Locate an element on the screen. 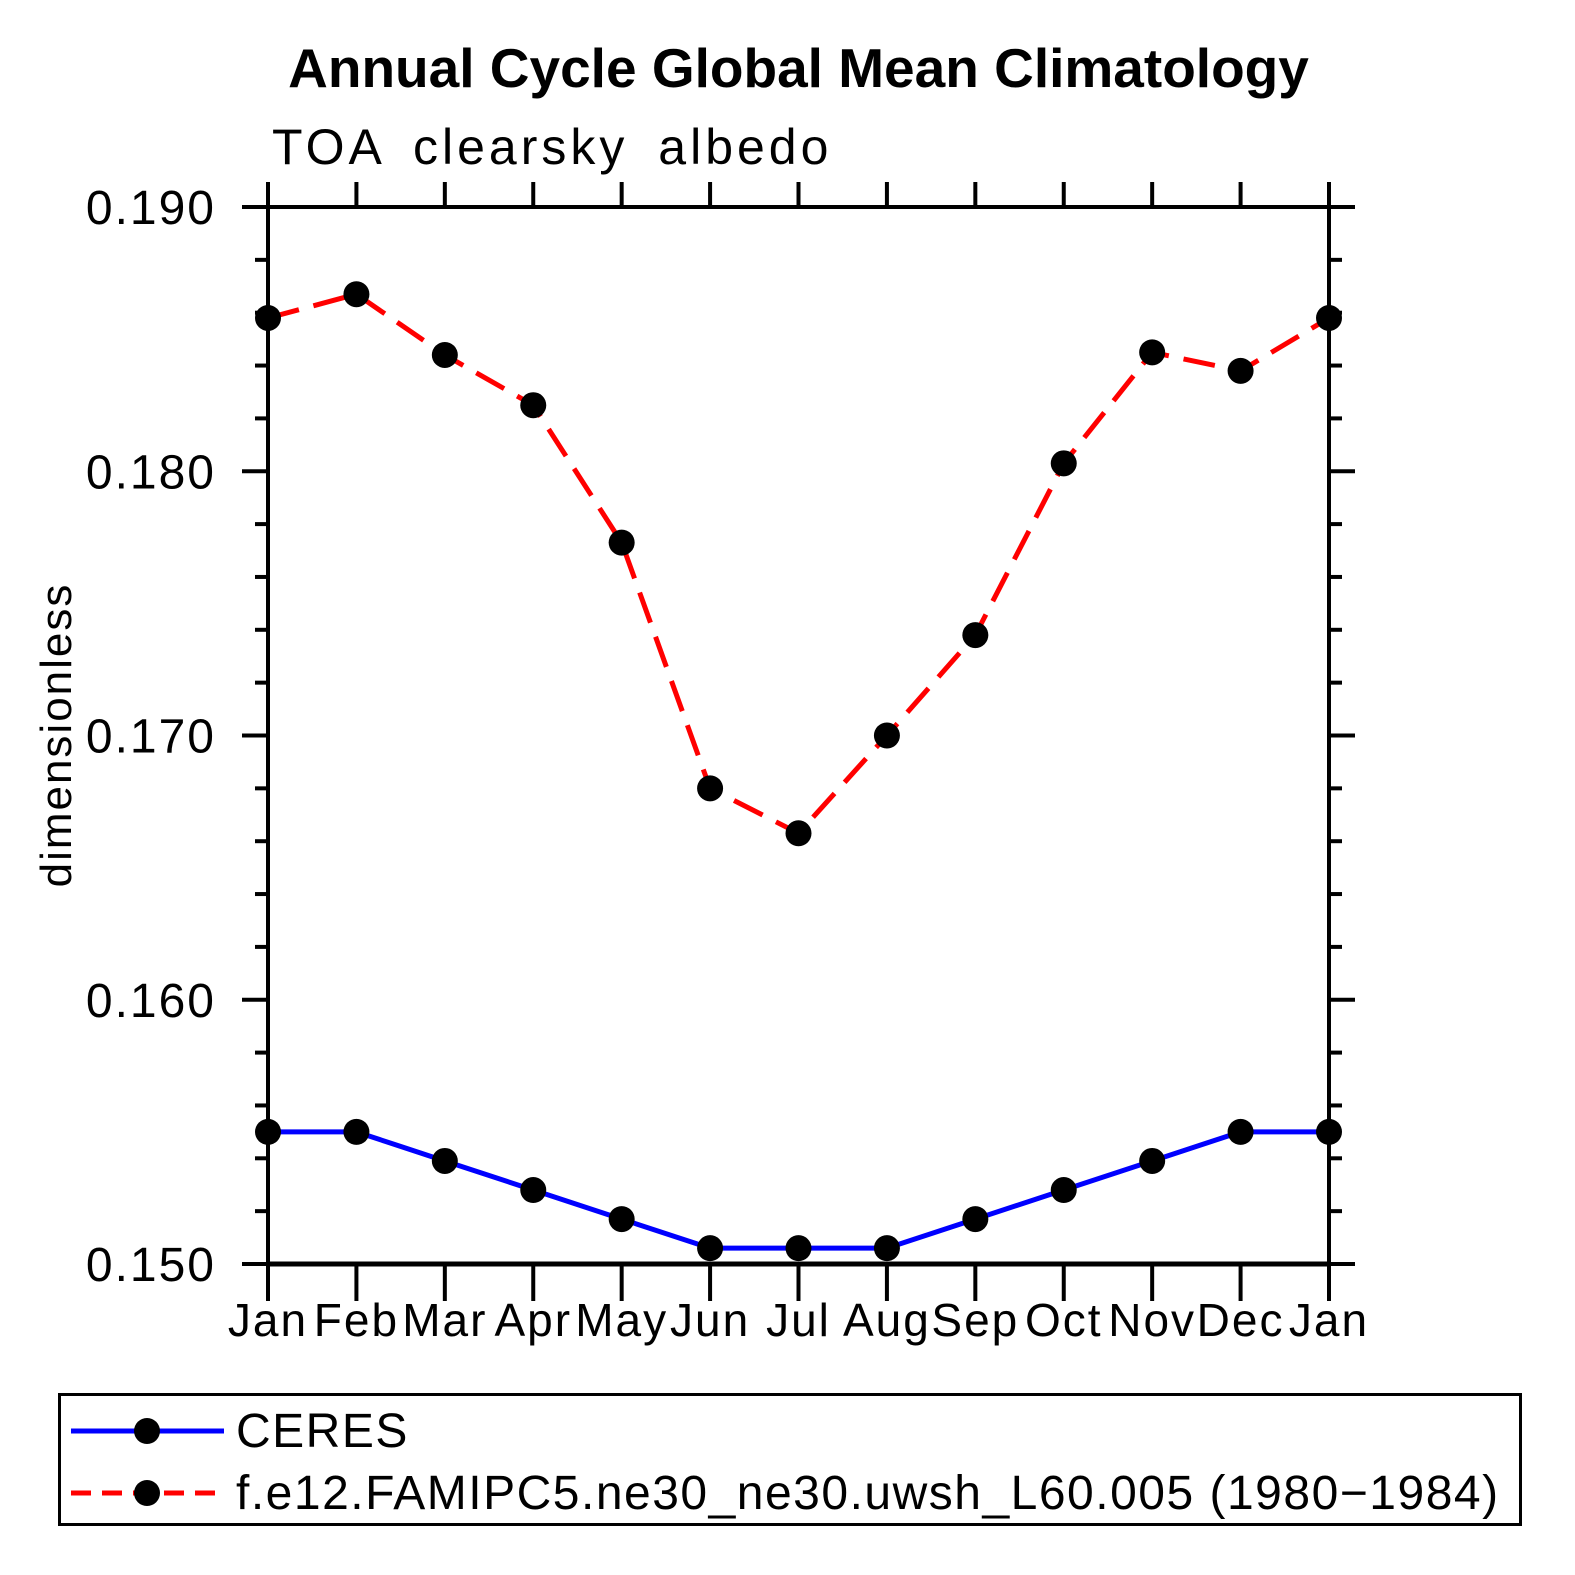 The height and width of the screenshot is (1575, 1575). x-tick-label: Sep is located at coordinates (975, 1320).